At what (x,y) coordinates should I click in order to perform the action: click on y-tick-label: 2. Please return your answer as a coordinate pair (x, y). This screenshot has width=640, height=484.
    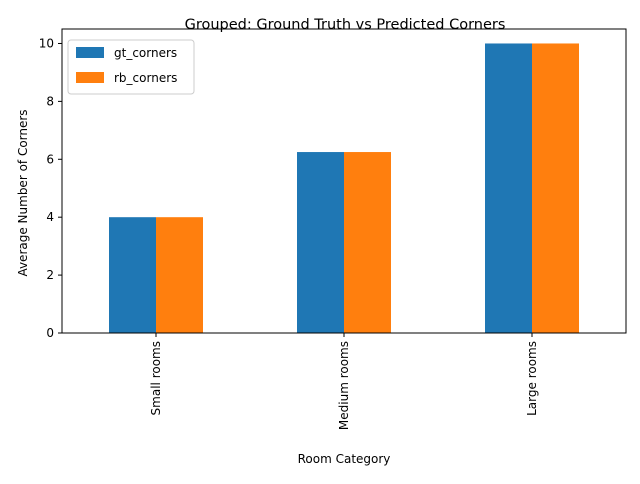
    Looking at the image, I should click on (50, 275).